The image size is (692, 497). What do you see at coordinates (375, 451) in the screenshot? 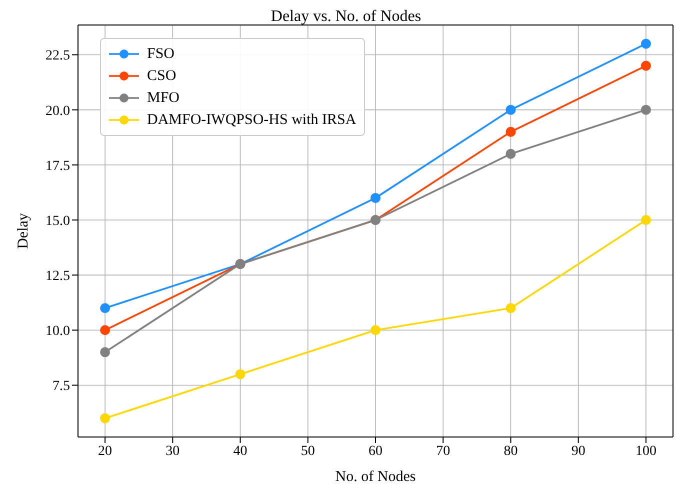
I see `x-tick-label: 60` at bounding box center [375, 451].